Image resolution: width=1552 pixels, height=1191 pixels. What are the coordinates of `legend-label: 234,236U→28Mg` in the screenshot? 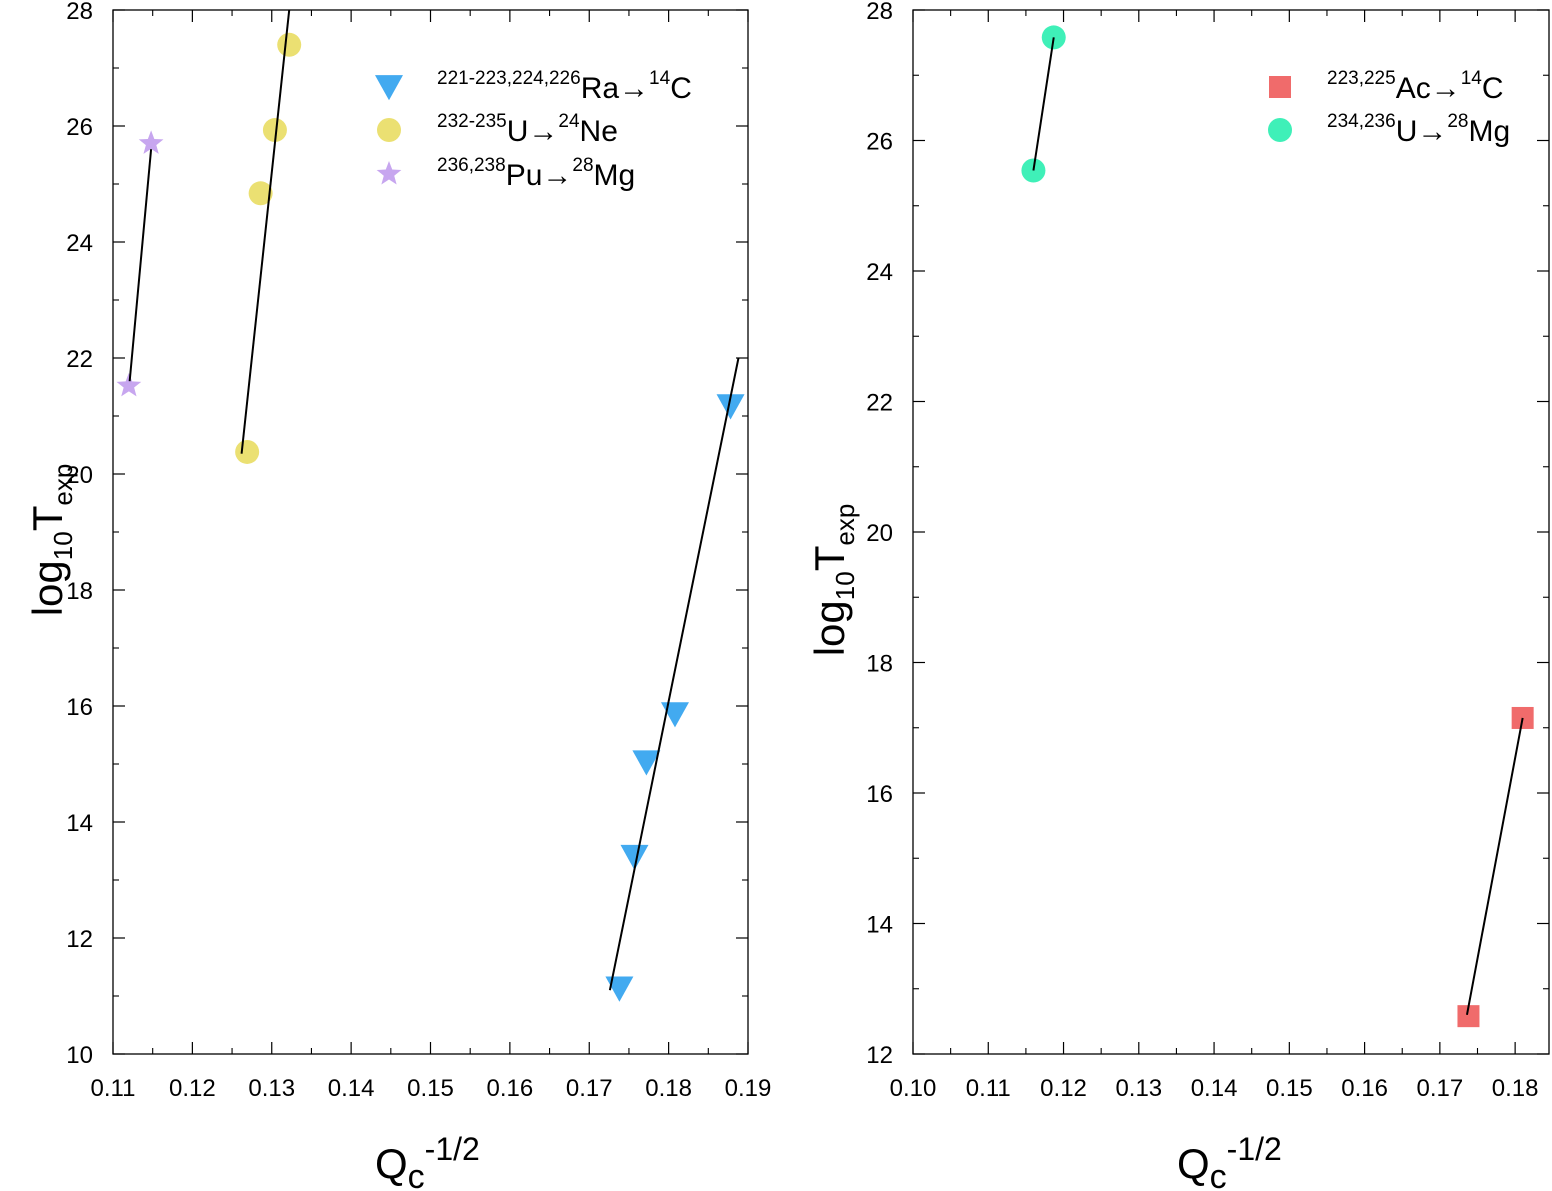 It's located at (1418, 129).